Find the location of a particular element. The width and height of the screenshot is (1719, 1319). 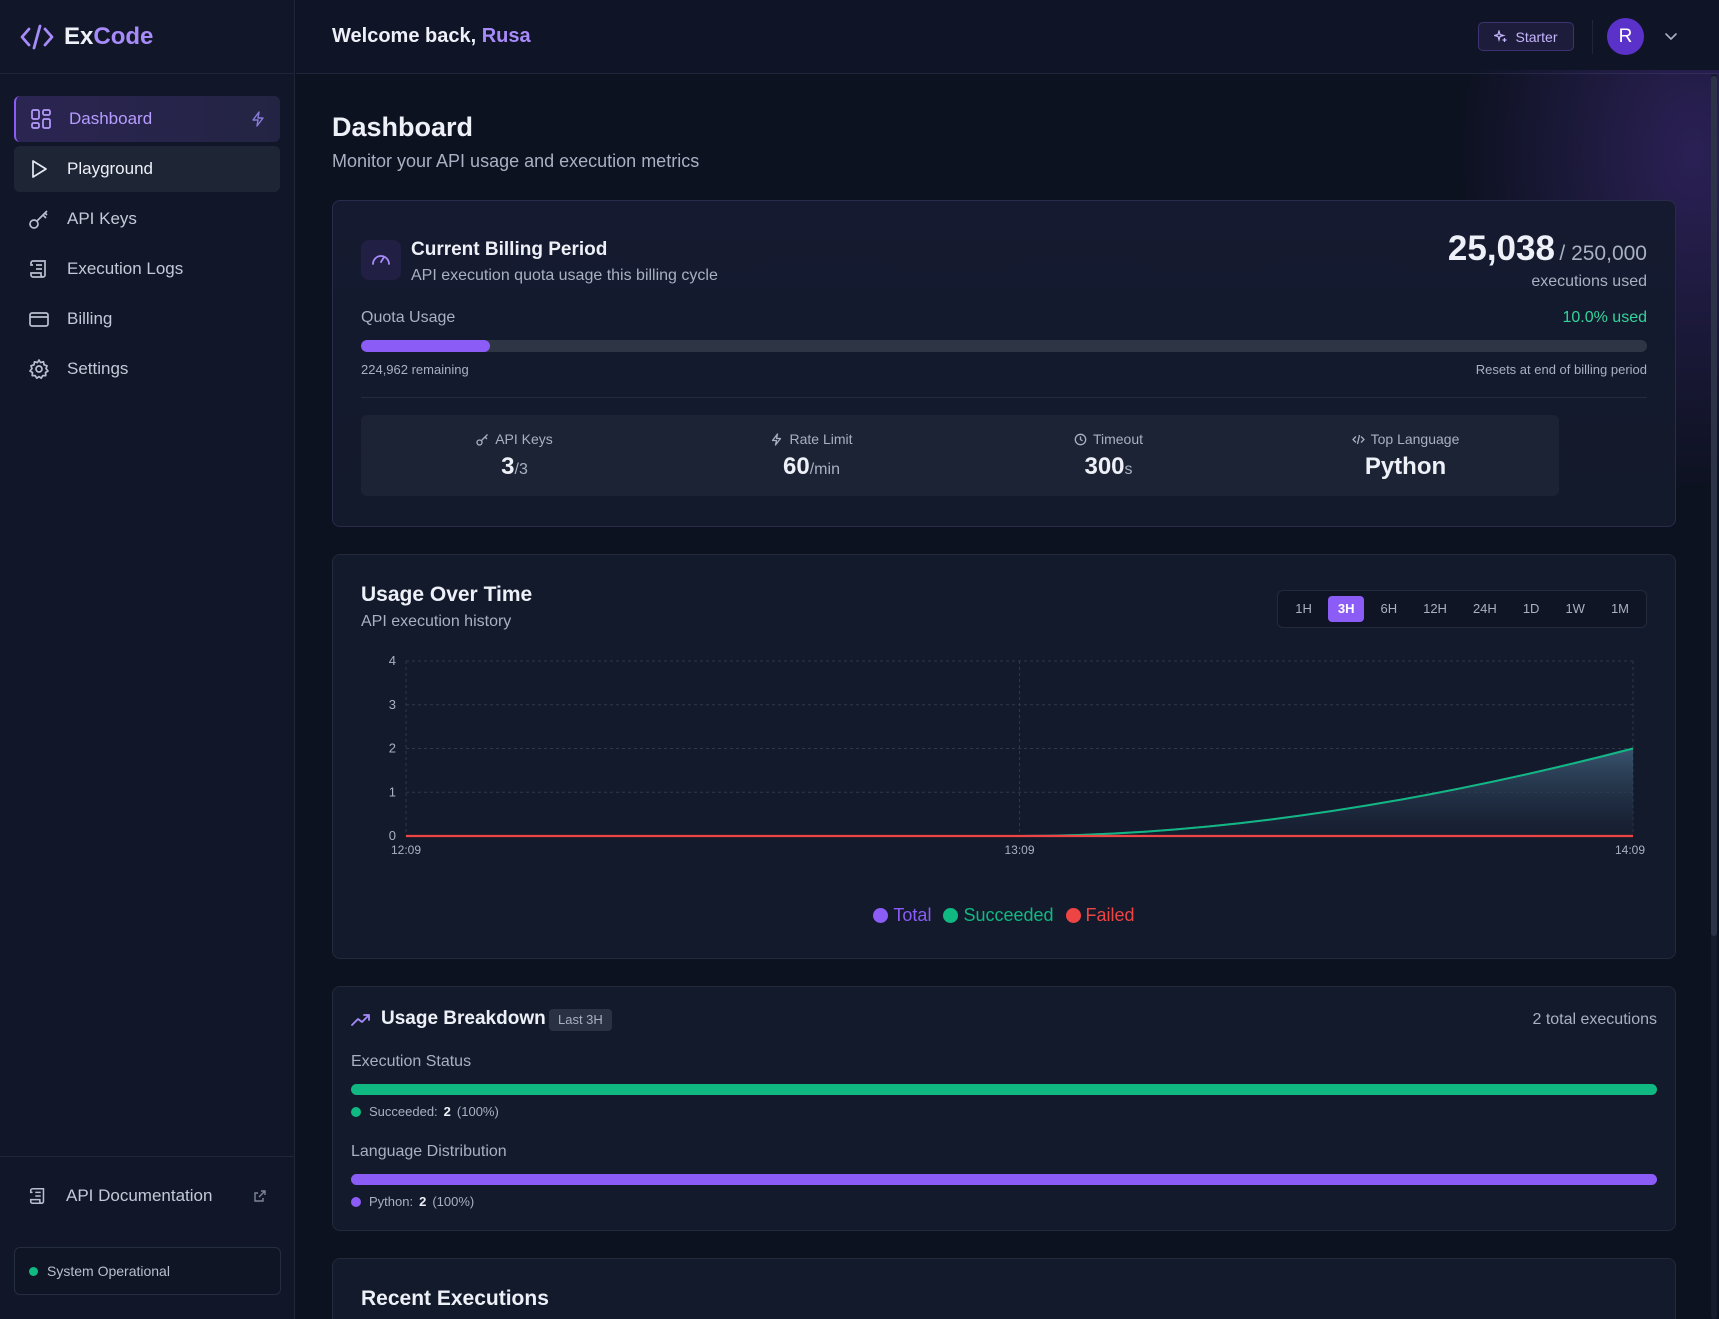

range-tab-1h: 1H is located at coordinates (1303, 608).